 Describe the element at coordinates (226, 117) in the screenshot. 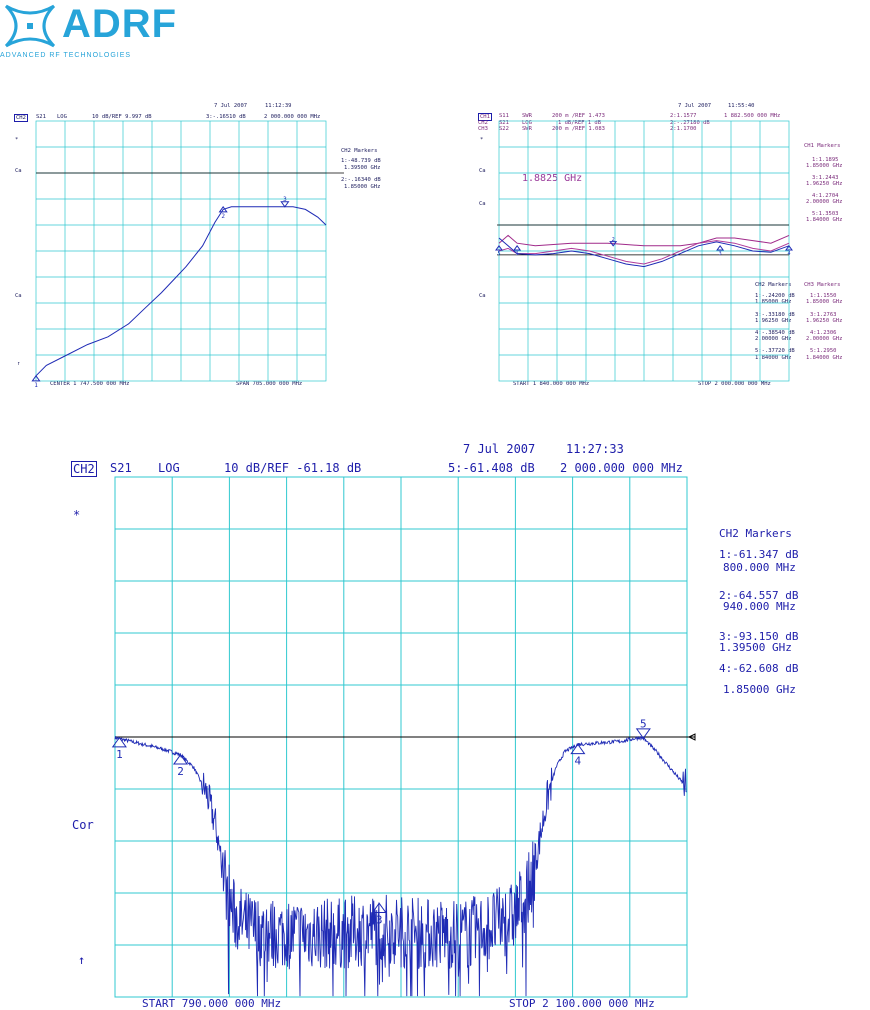

I see `chart1-marker-readout: 3:-.16510 dB` at that location.